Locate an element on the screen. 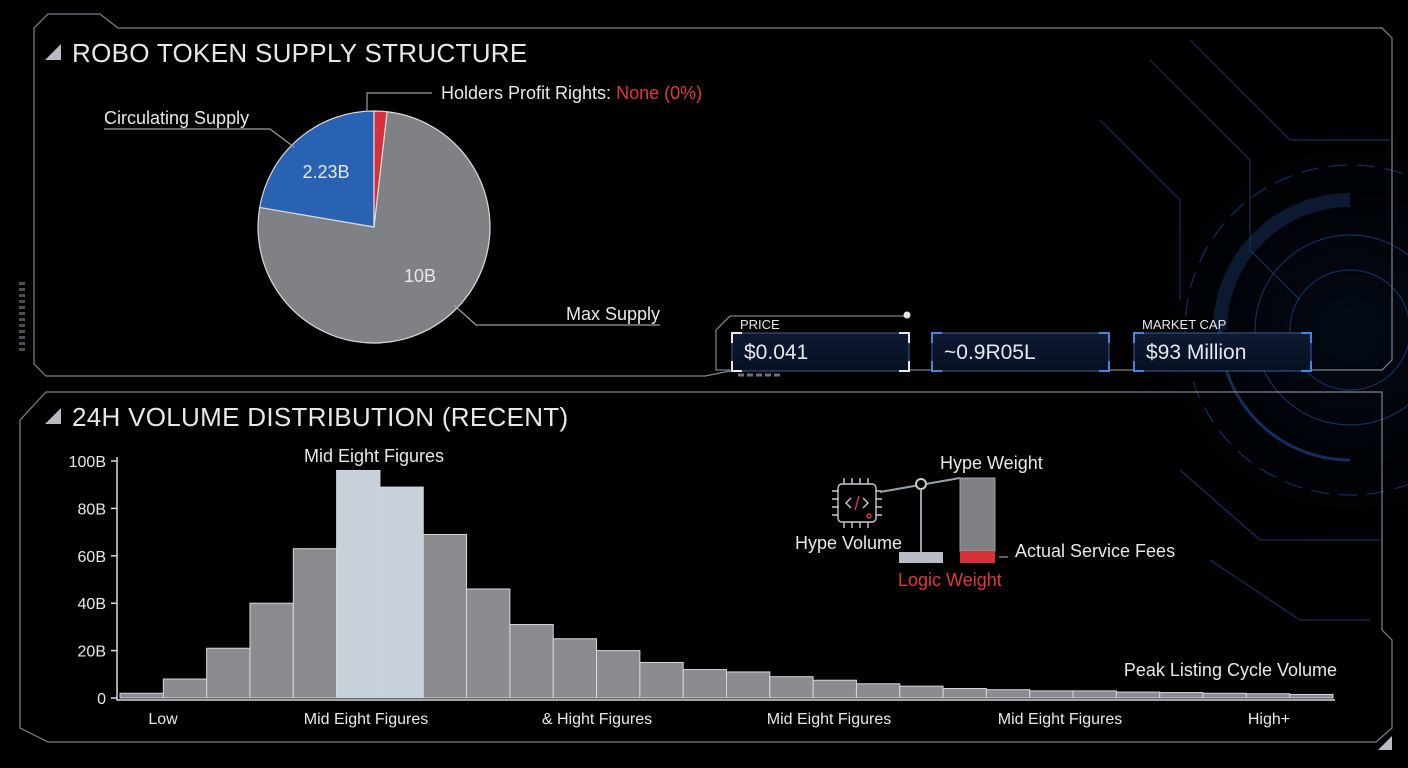 This screenshot has height=768, width=1408. pie-slice-circulating is located at coordinates (316, 169).